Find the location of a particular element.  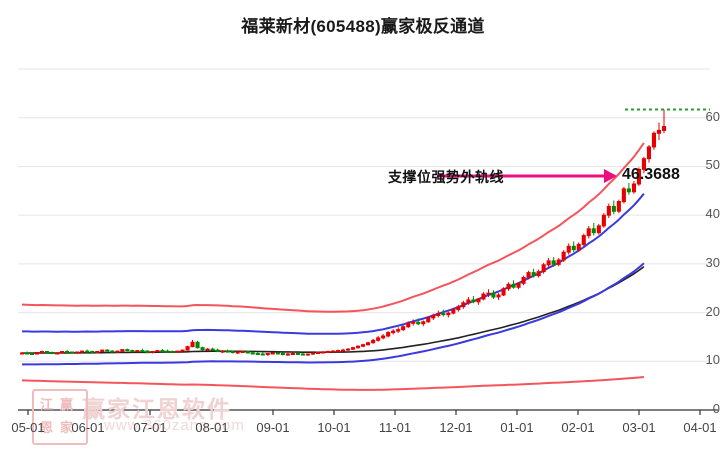

x-axis-label-01-01: 01-01 is located at coordinates (517, 427).